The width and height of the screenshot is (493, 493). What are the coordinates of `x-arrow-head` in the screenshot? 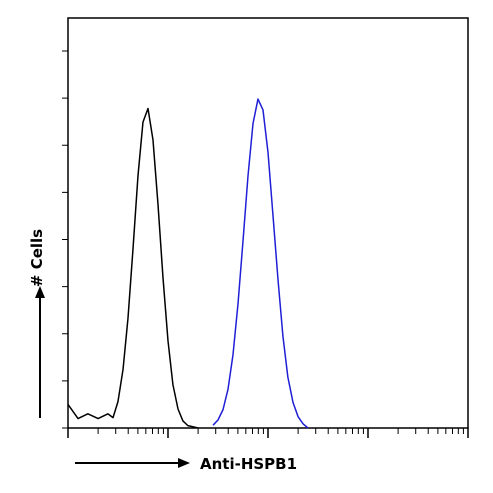 It's located at (184, 463).